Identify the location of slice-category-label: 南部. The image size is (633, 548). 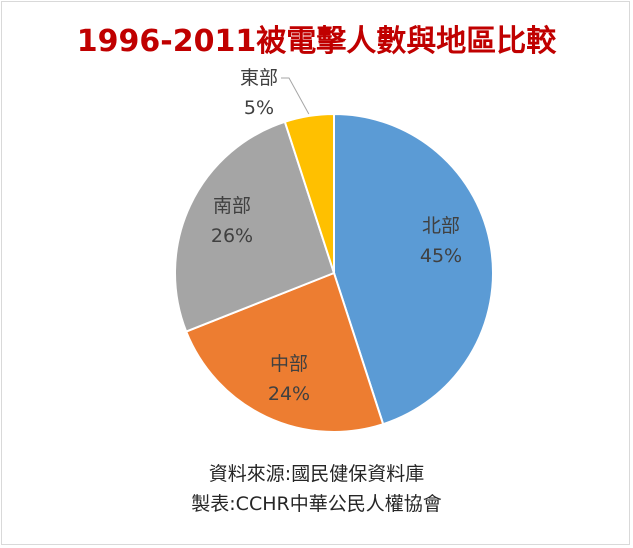
(232, 206).